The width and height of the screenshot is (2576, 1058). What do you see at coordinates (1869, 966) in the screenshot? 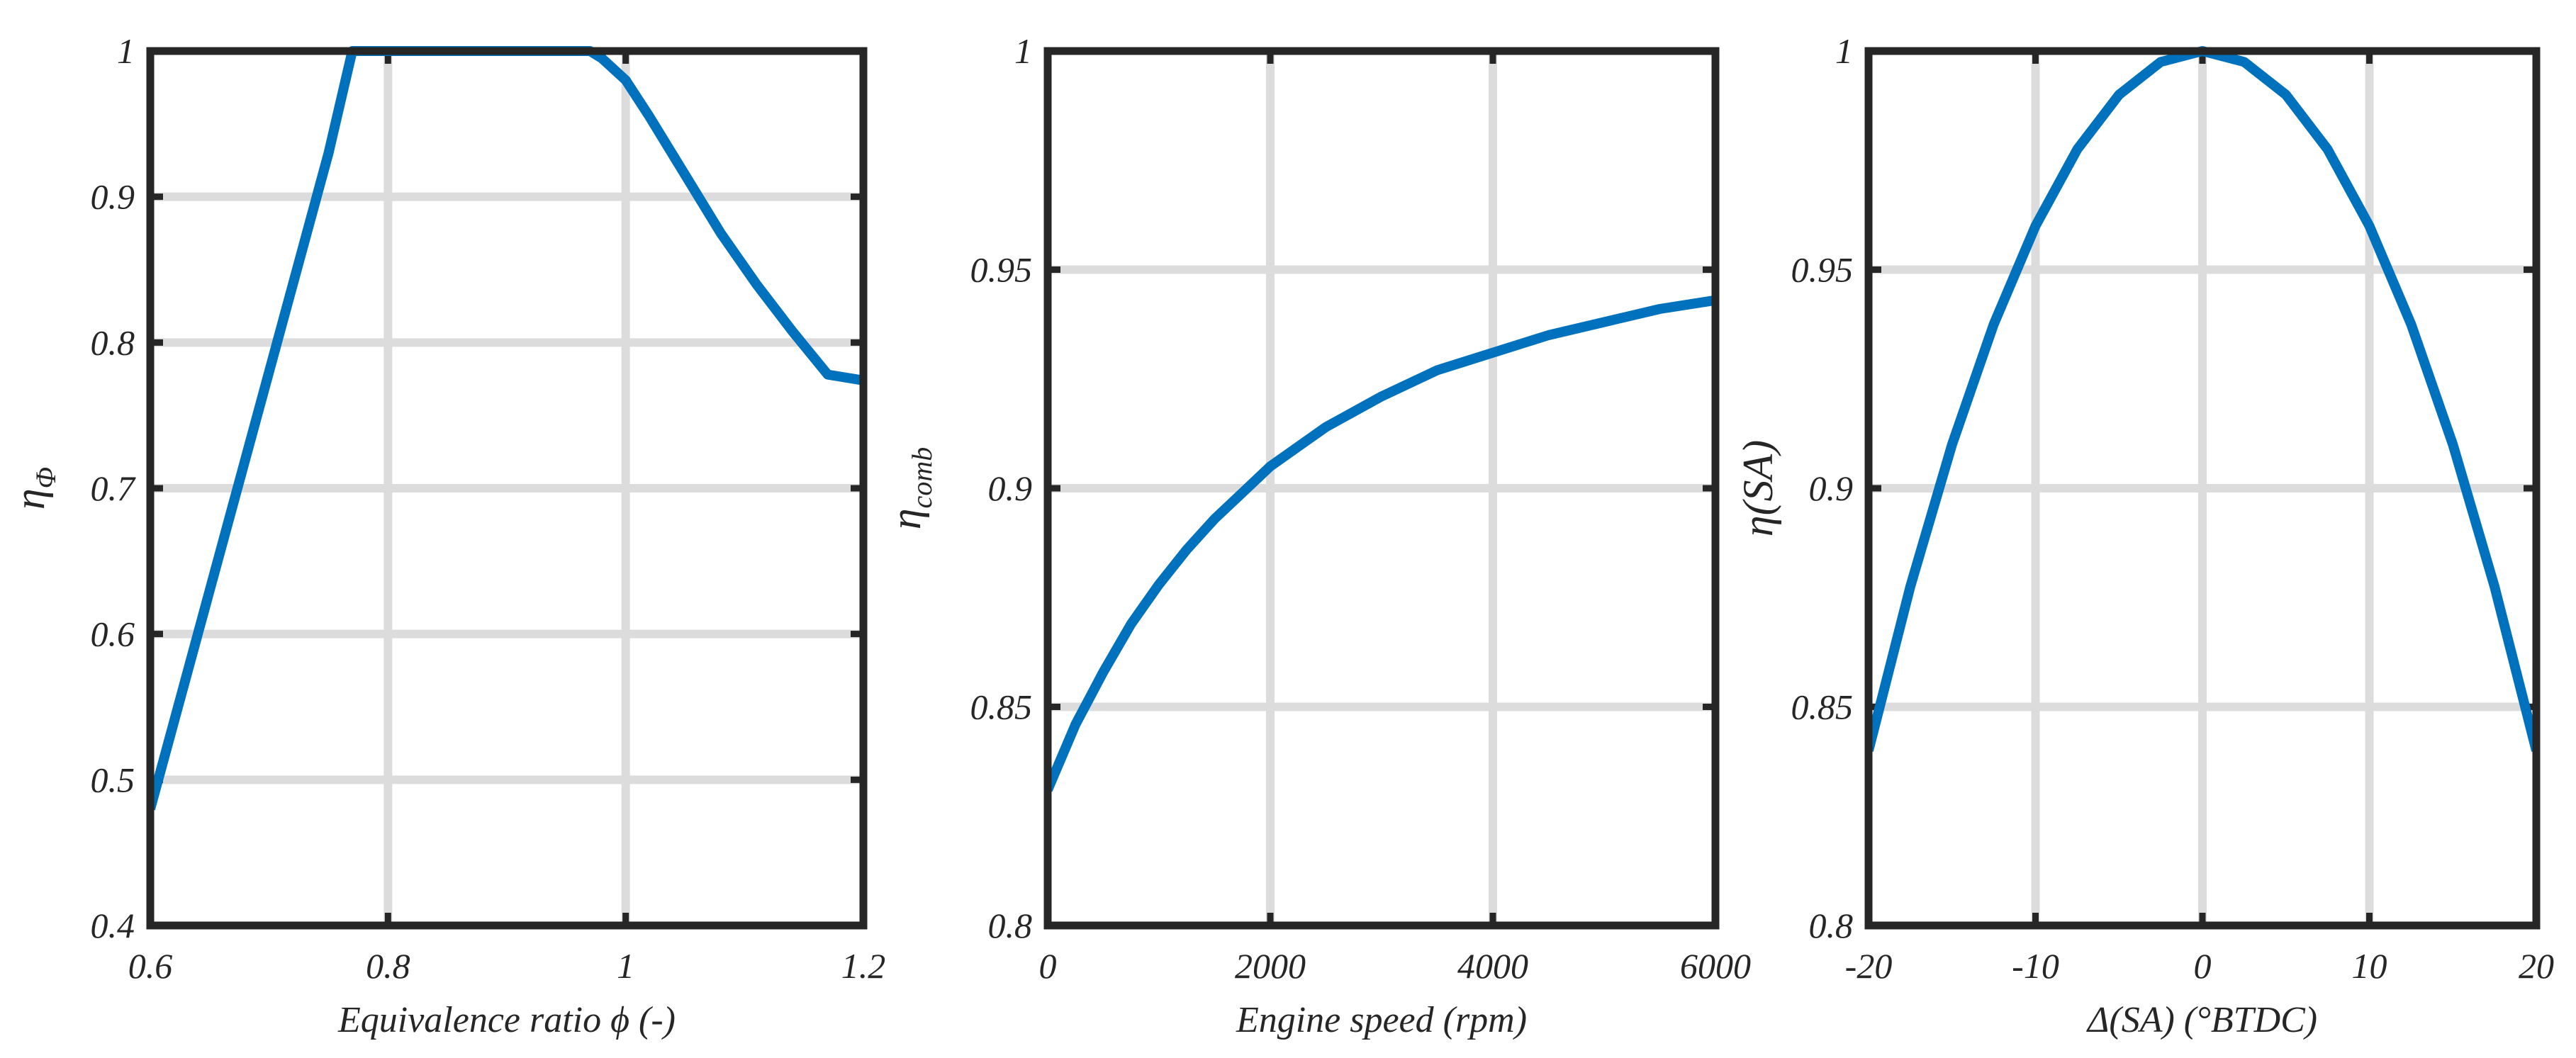
I see `x-tick-label: -20` at bounding box center [1869, 966].